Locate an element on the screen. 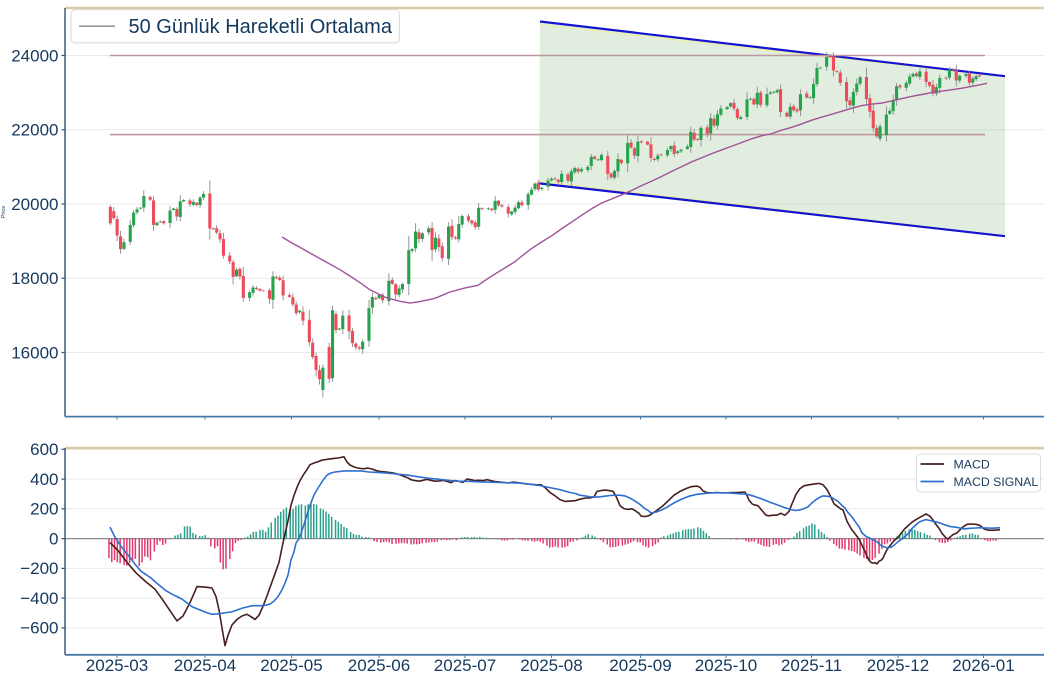 This screenshot has height=677, width=1050. svg-text: 50 Günlük Hareketli Ortalama is located at coordinates (261, 27).